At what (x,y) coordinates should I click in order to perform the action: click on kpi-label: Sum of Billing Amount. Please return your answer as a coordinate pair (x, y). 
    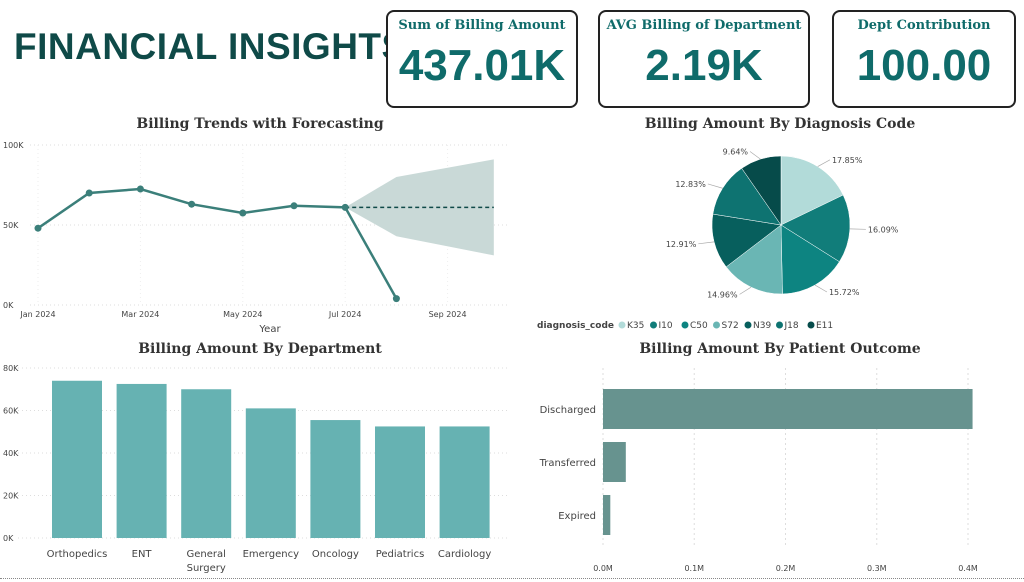
    Looking at the image, I should click on (482, 25).